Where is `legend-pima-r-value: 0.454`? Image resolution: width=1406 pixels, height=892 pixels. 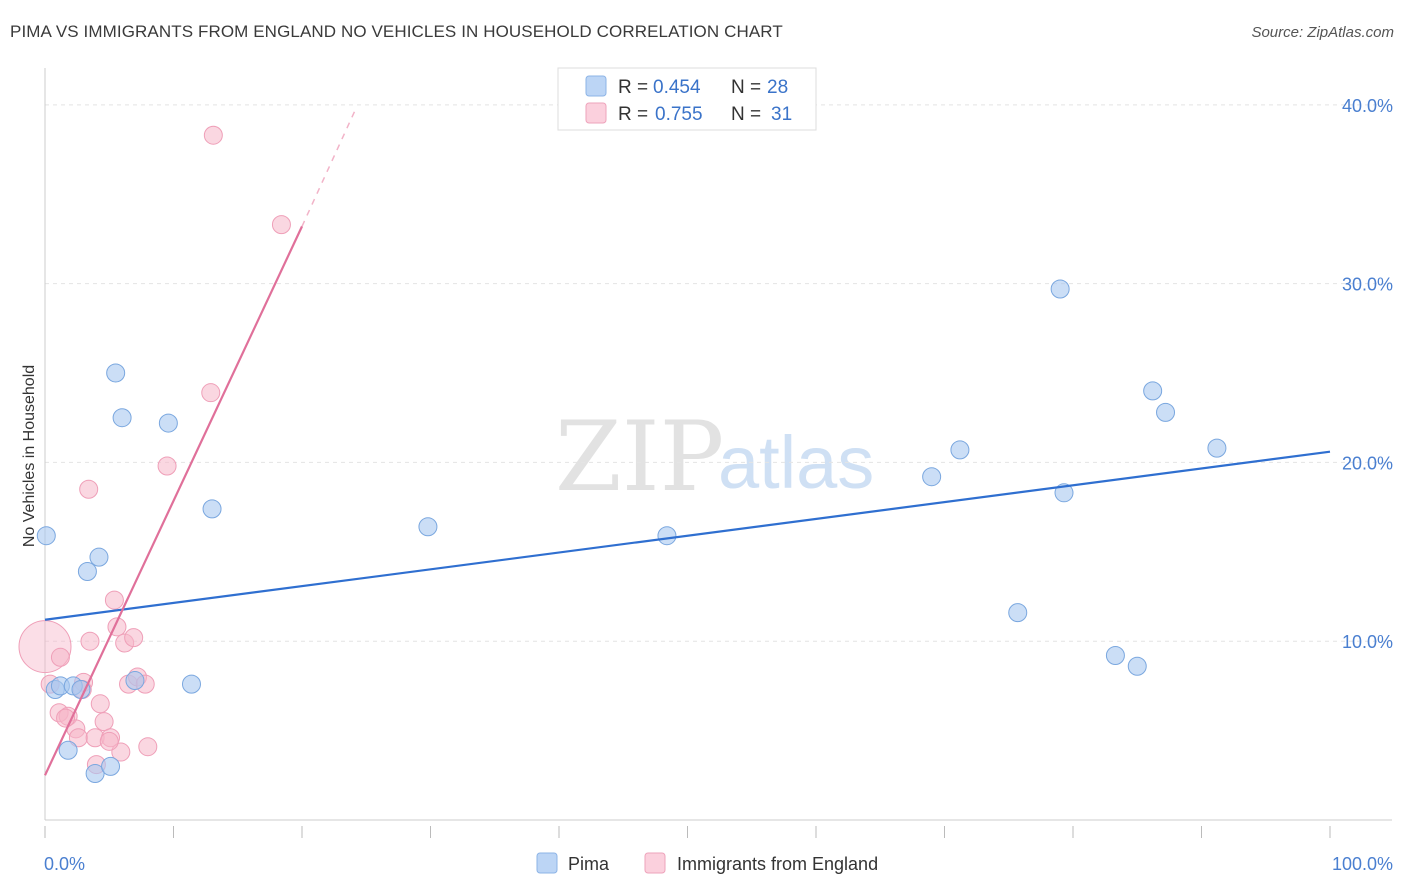
legend-pima-r-value: 0.454 is located at coordinates (677, 87).